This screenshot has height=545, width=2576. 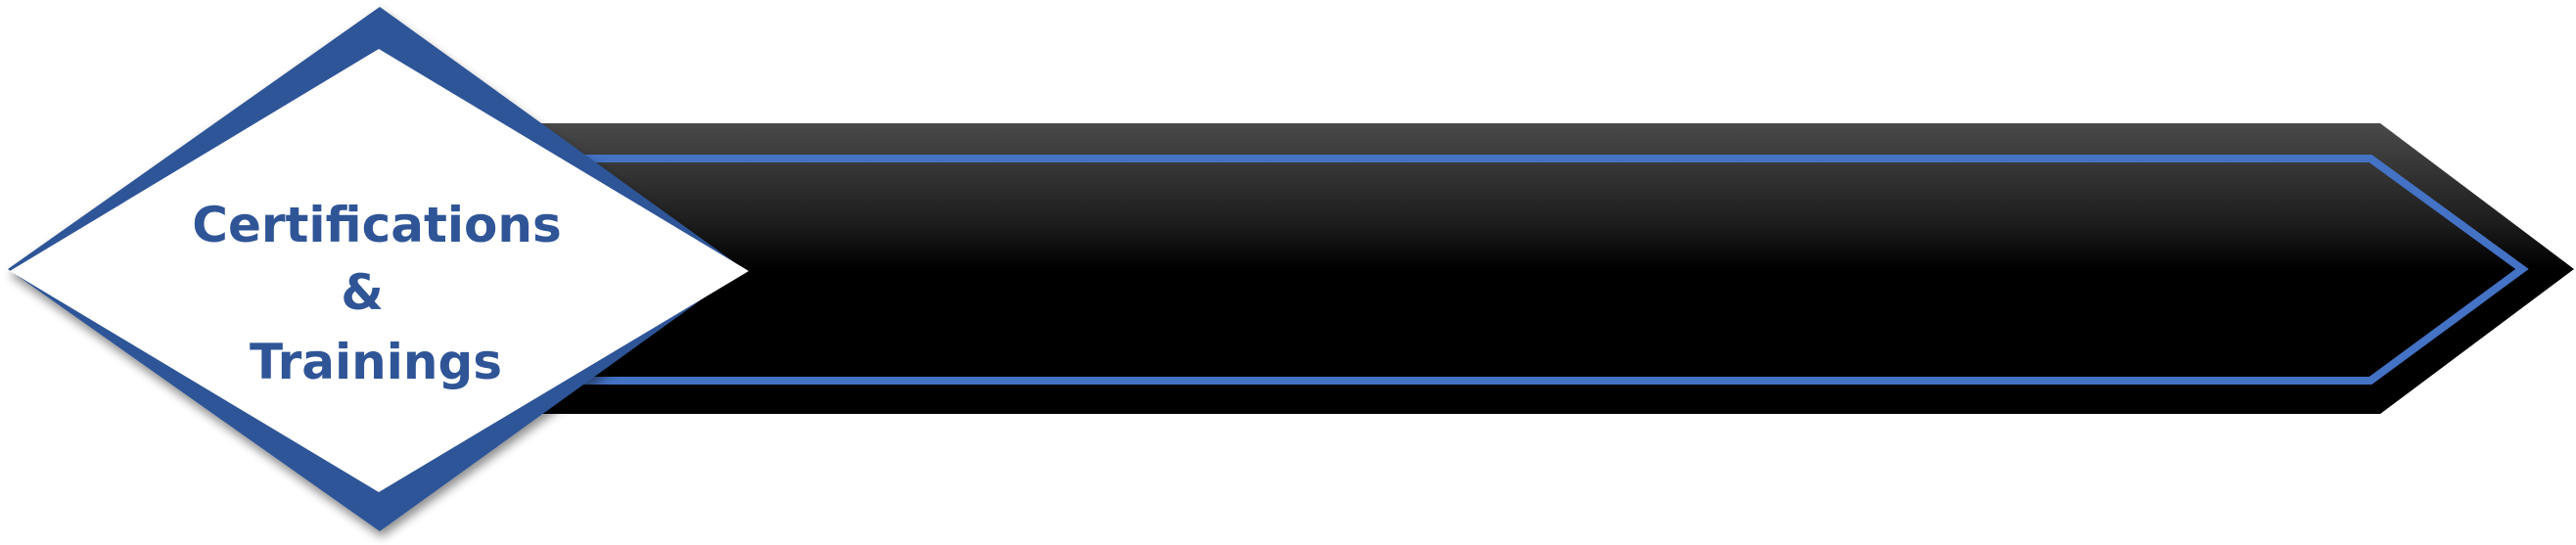 What do you see at coordinates (376, 362) in the screenshot?
I see `badge-title-line-3: Trainings` at bounding box center [376, 362].